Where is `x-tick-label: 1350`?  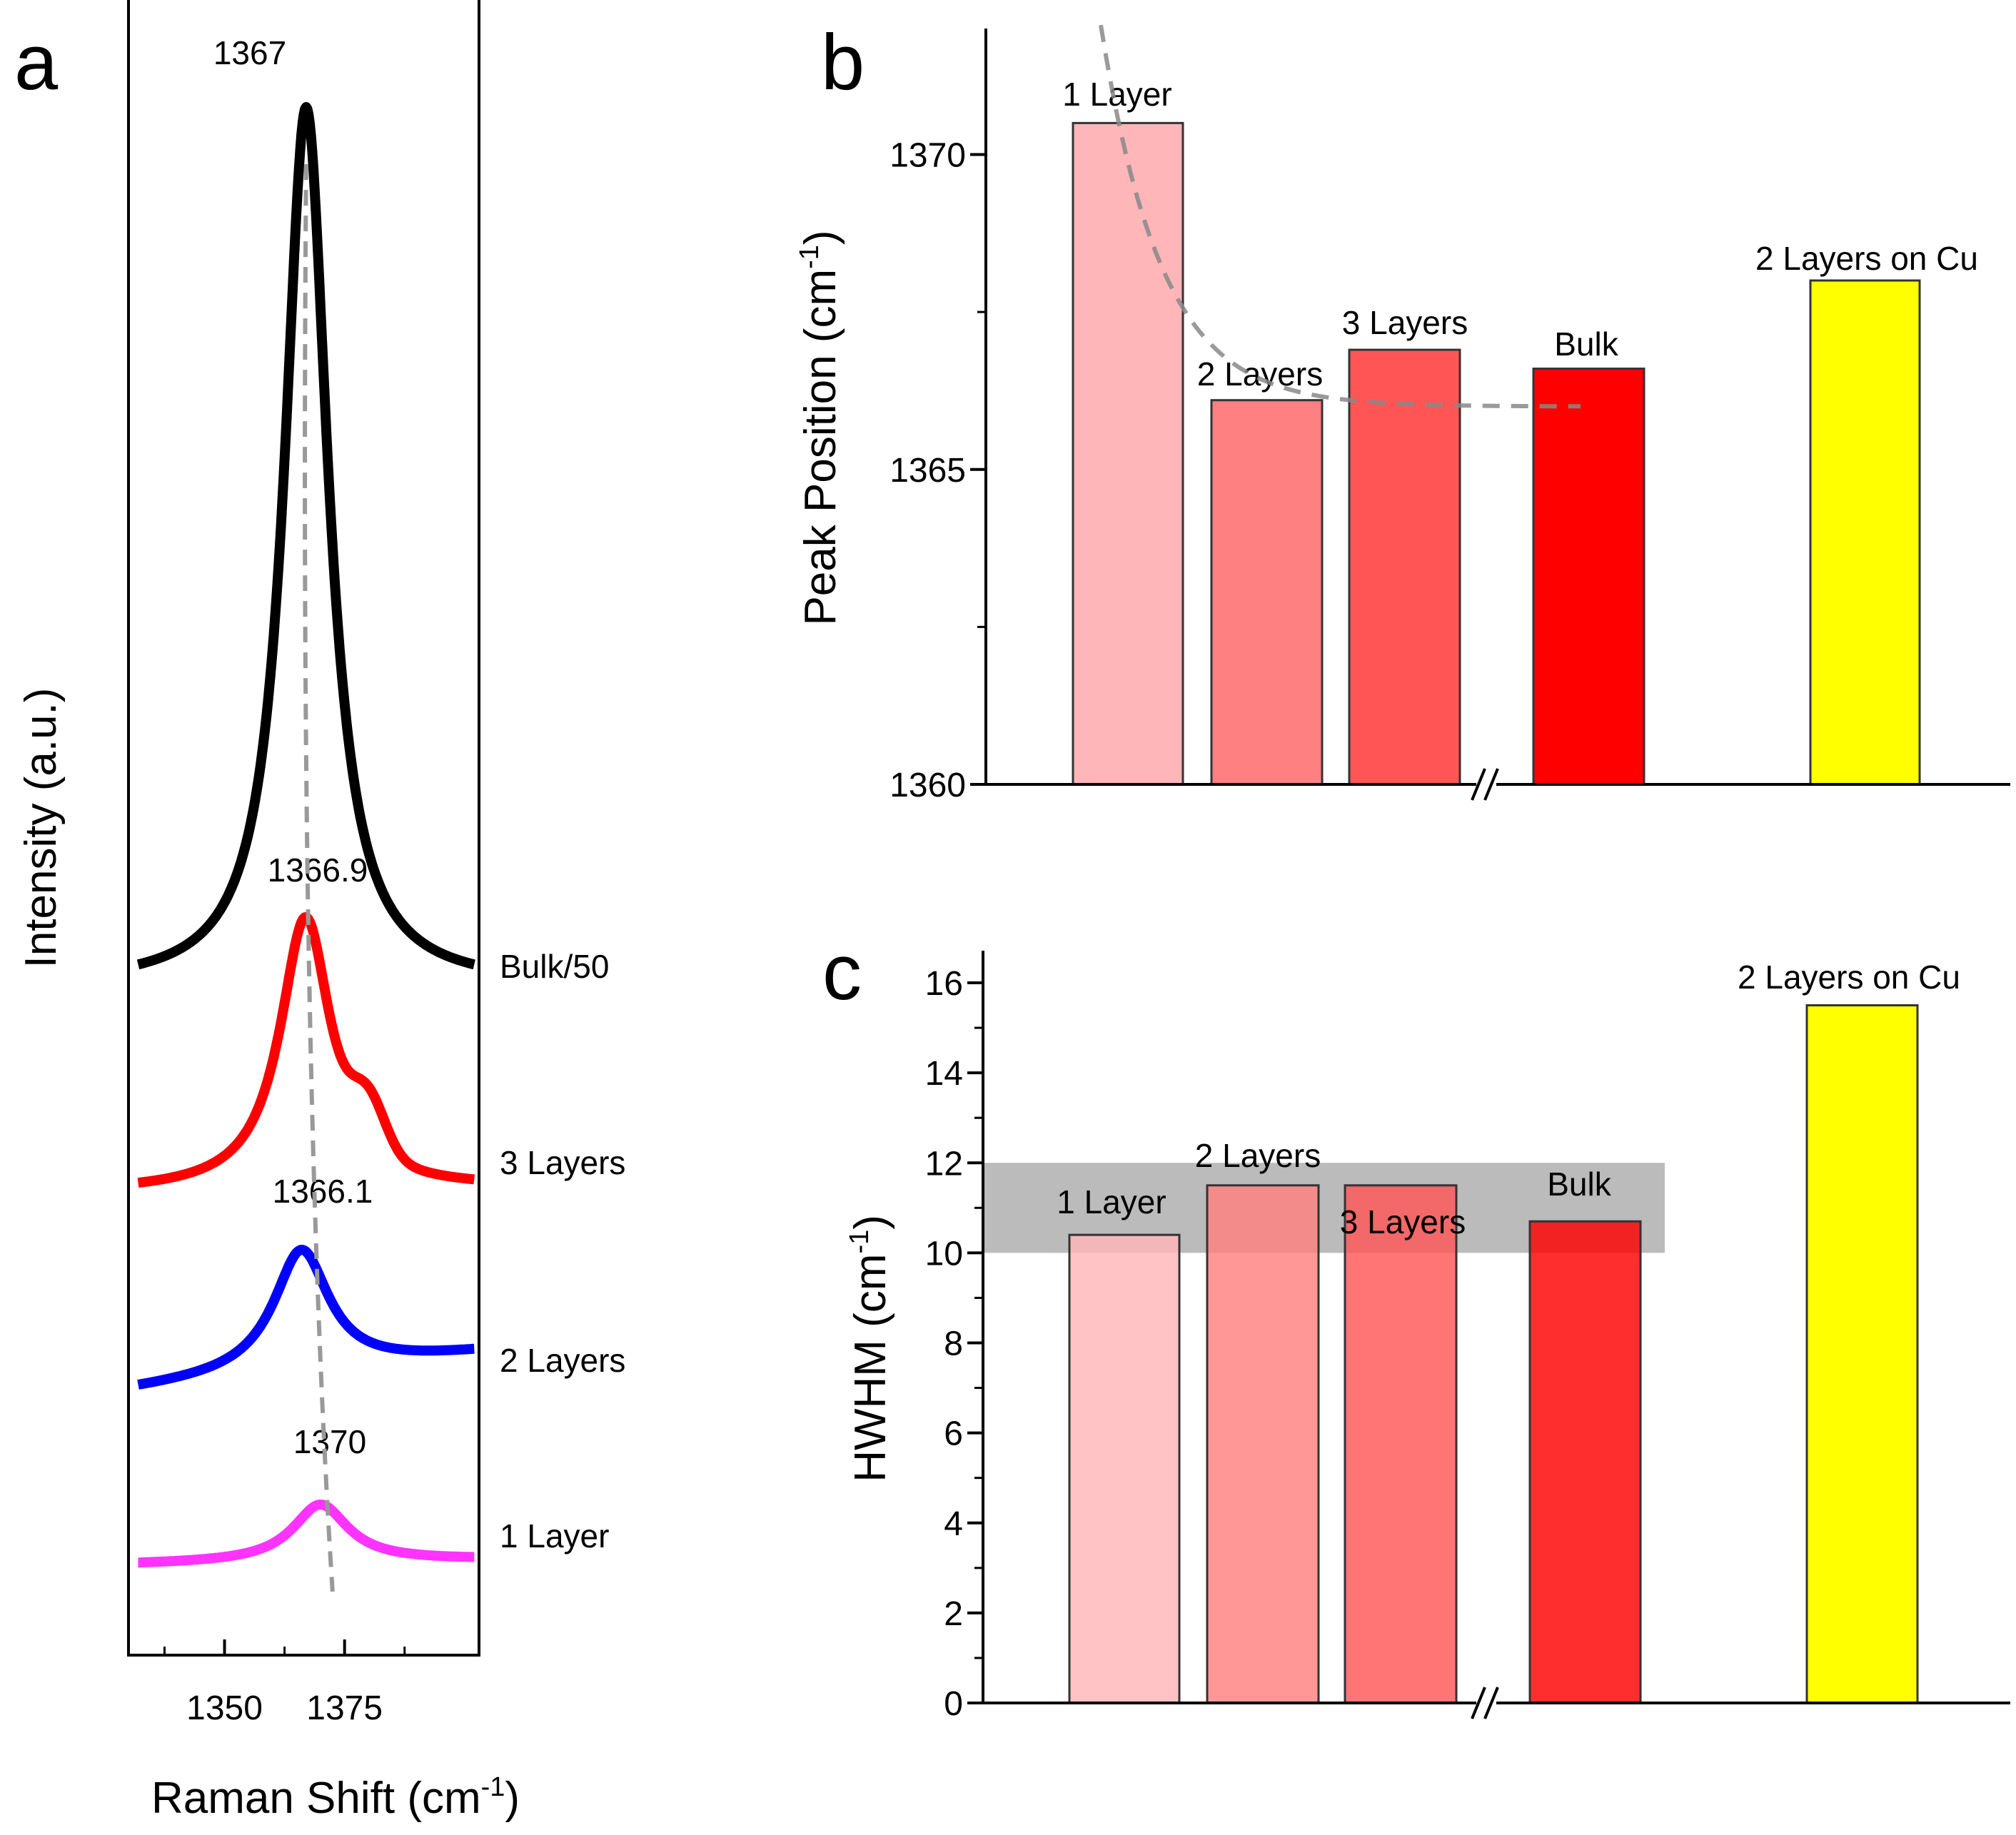
x-tick-label: 1350 is located at coordinates (224, 1708).